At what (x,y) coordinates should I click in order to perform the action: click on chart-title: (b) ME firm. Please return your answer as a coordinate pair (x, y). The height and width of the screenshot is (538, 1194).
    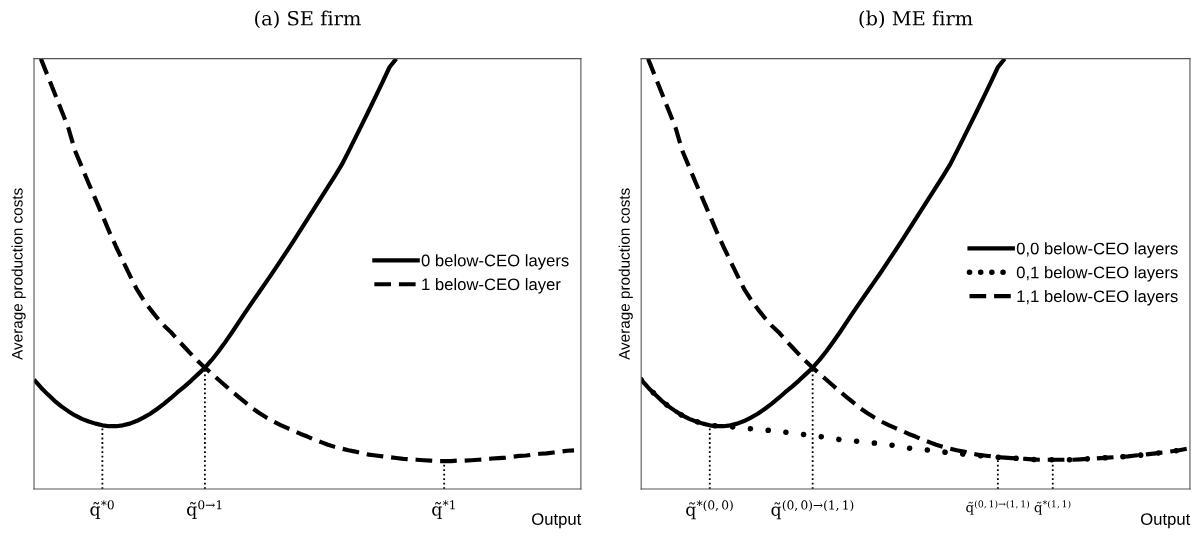
    Looking at the image, I should click on (916, 19).